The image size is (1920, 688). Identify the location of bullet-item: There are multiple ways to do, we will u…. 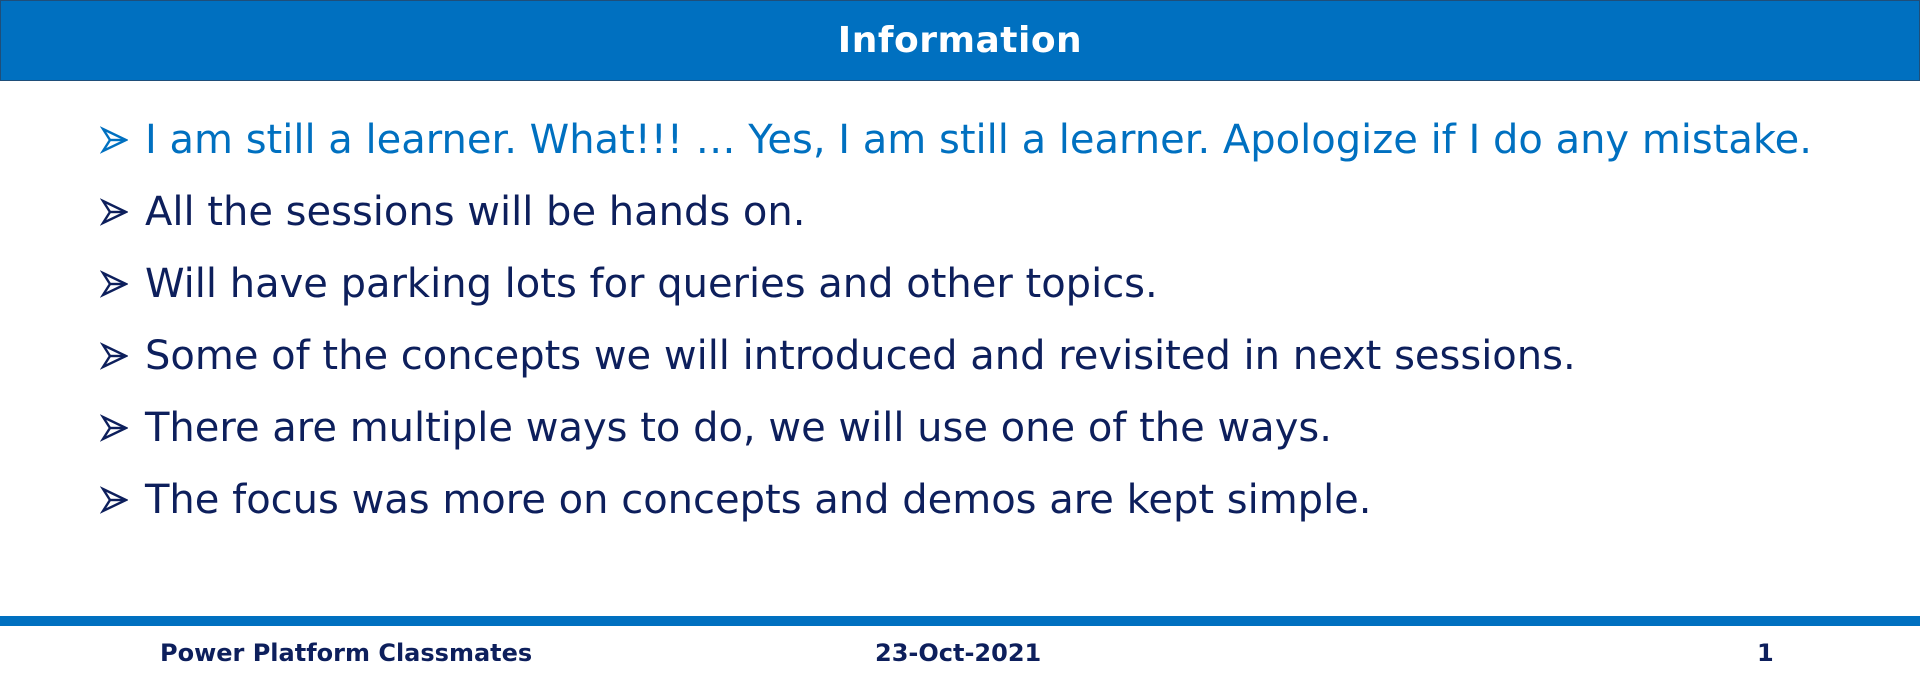
(956, 428).